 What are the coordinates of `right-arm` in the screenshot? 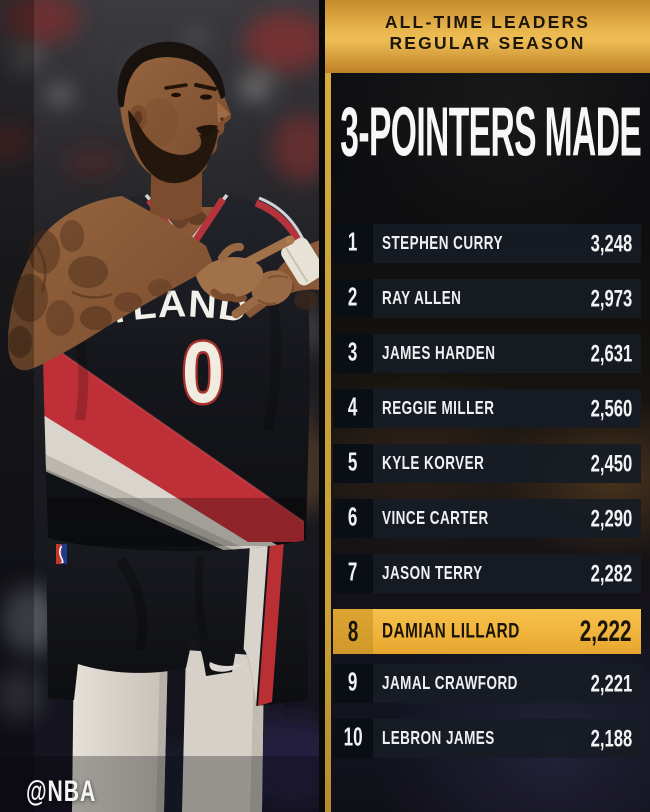 It's located at (275, 278).